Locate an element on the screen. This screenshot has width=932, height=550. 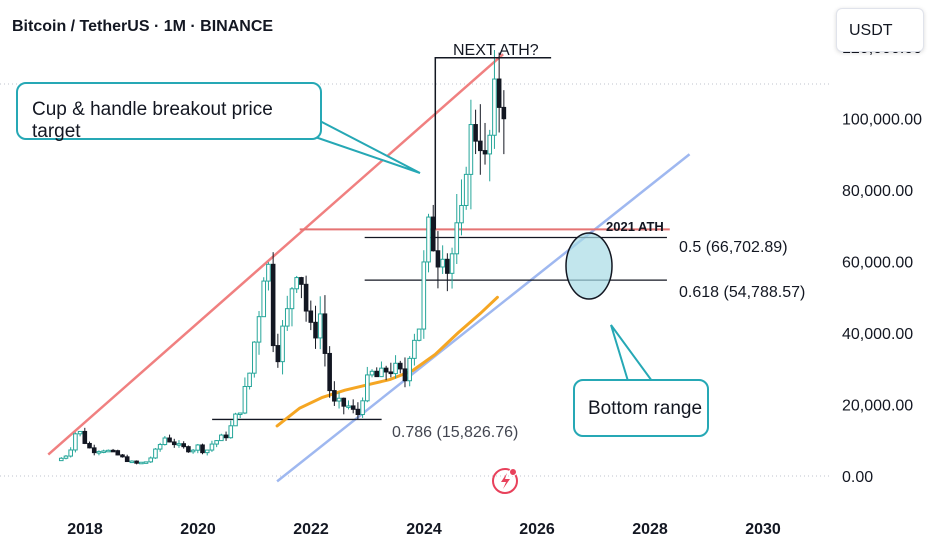
next-ath-bracket is located at coordinates (493, 143).